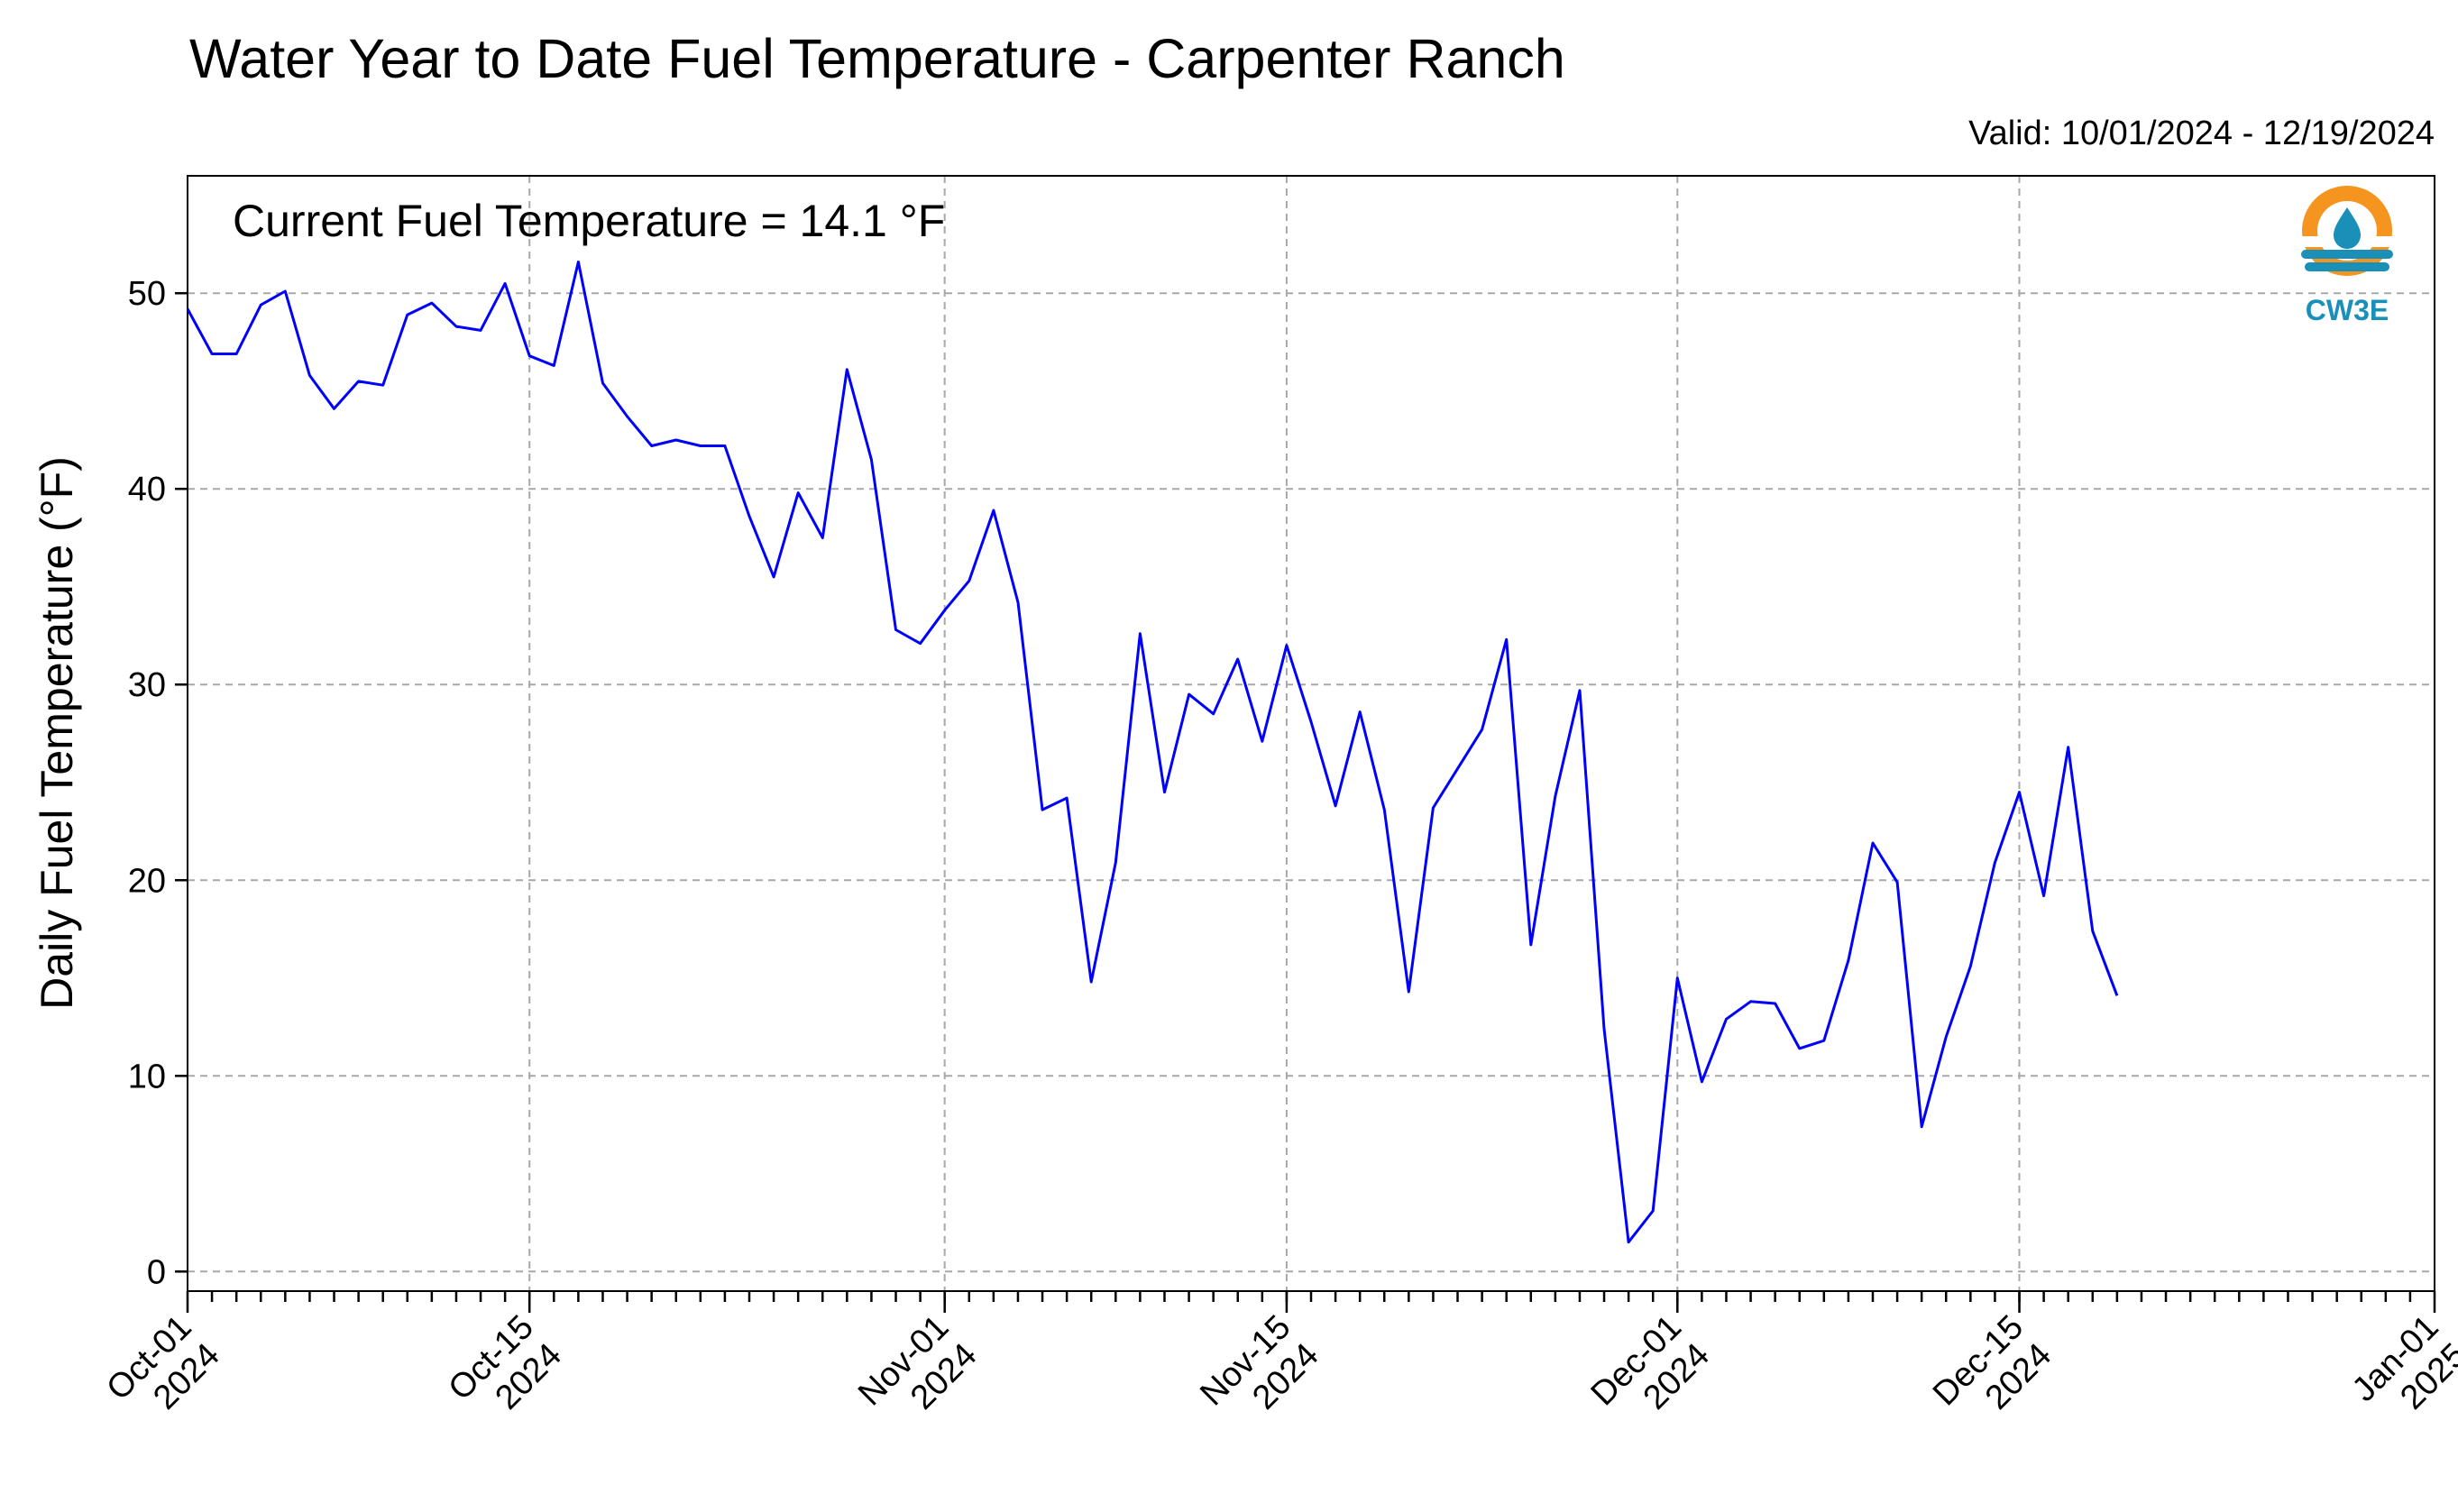  Describe the element at coordinates (57, 733) in the screenshot. I see `y-axis-label: Daily Fuel Temperature (°F)` at that location.